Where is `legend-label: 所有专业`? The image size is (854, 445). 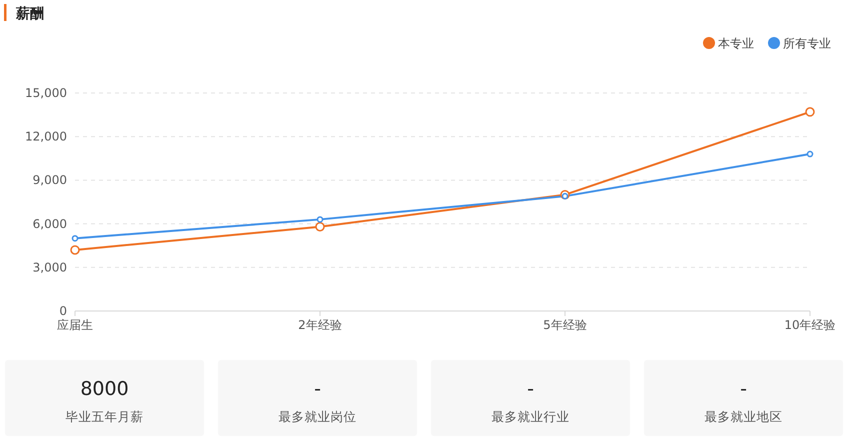 legend-label: 所有专业 is located at coordinates (807, 43).